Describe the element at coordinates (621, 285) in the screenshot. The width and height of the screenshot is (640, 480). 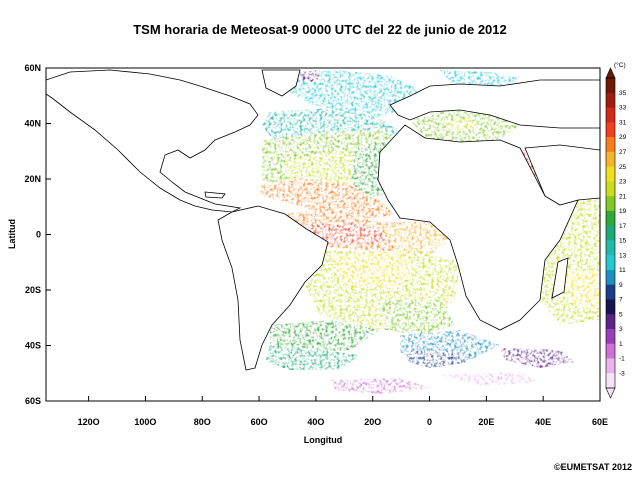
I see `colorbar-label: 9` at that location.